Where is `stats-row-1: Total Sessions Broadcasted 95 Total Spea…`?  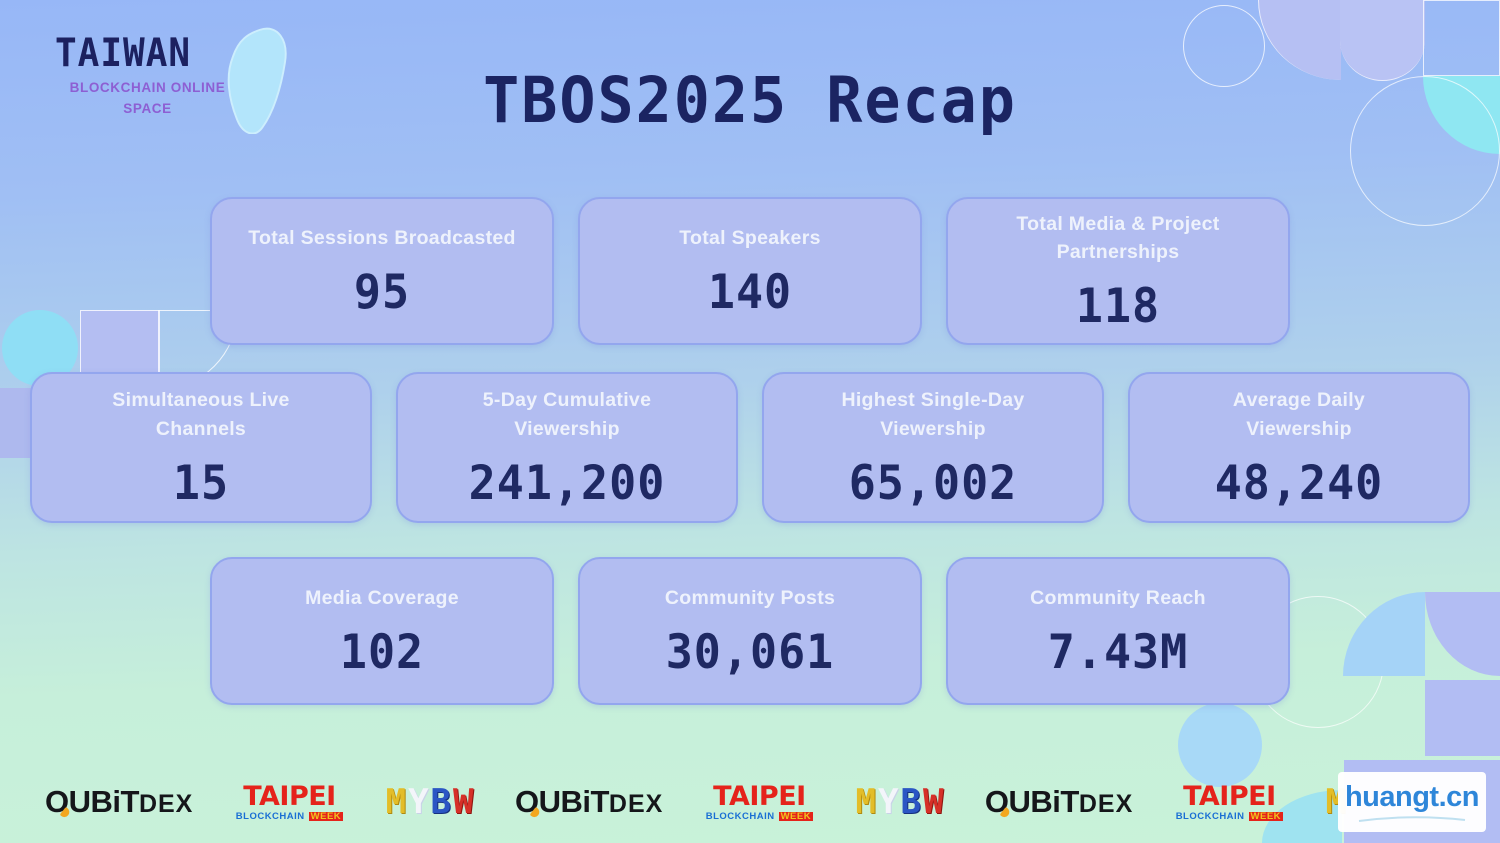
stats-row-1: Total Sessions Broadcasted 95 Total Spea… is located at coordinates (750, 271).